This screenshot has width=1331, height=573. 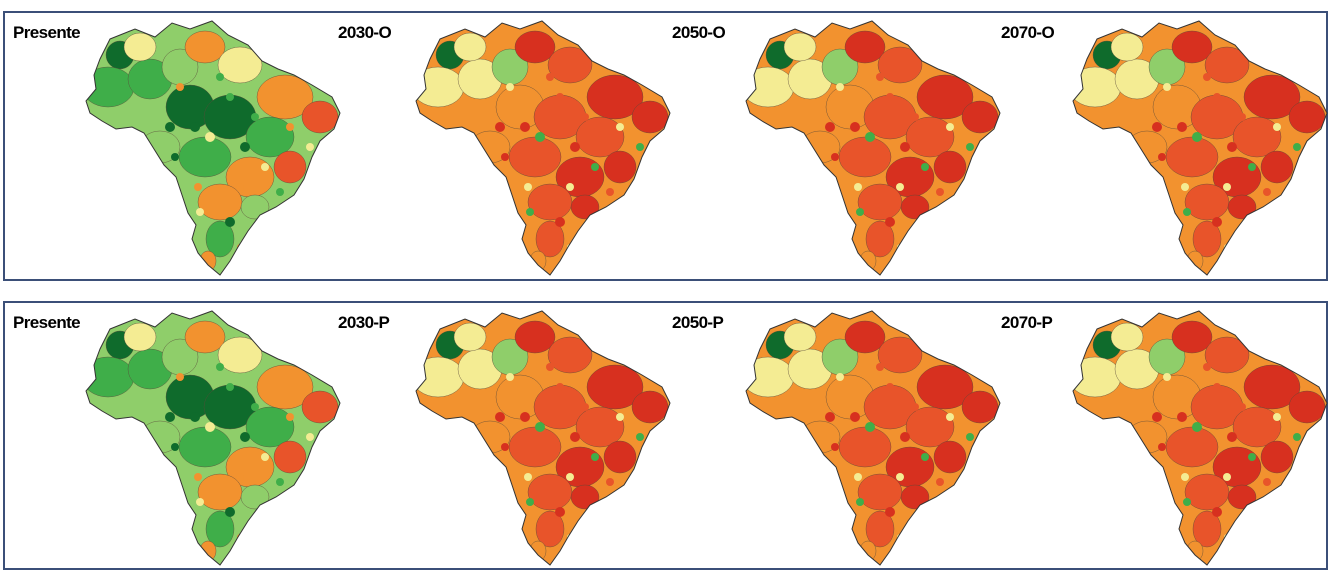 I want to click on brazil-map-2050-p, so click(x=872, y=438).